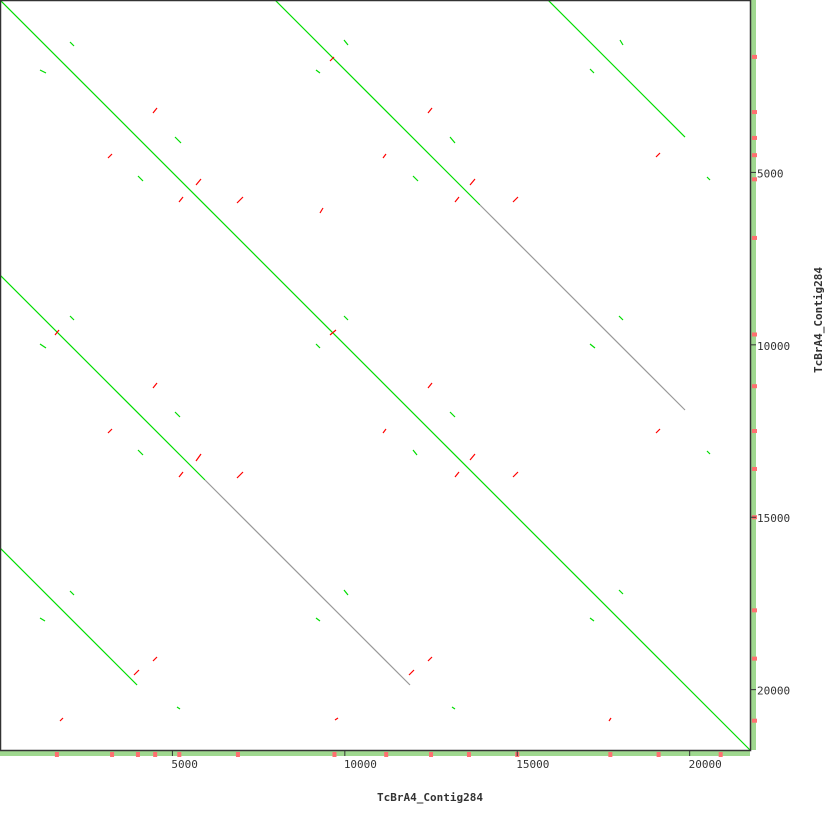 The image size is (830, 830). Describe the element at coordinates (446, 761) in the screenshot. I see `x-axis-ticks: 5000 10000 15000 20000` at that location.